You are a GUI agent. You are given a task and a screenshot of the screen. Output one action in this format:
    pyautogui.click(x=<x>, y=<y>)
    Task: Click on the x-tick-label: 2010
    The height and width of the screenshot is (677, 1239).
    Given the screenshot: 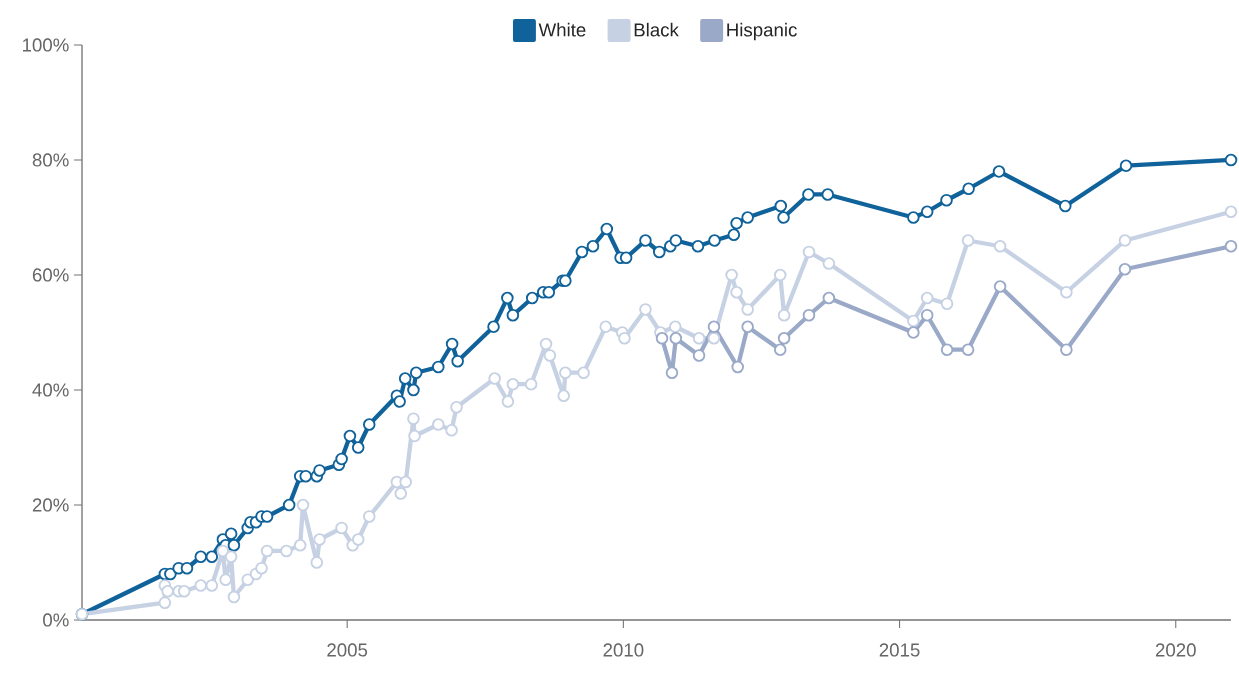 What is the action you would take?
    pyautogui.click(x=623, y=650)
    